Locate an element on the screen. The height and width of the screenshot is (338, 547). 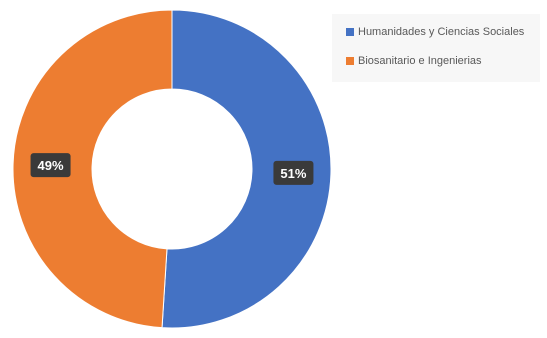
data-label-humanidades: 51% is located at coordinates (293, 172).